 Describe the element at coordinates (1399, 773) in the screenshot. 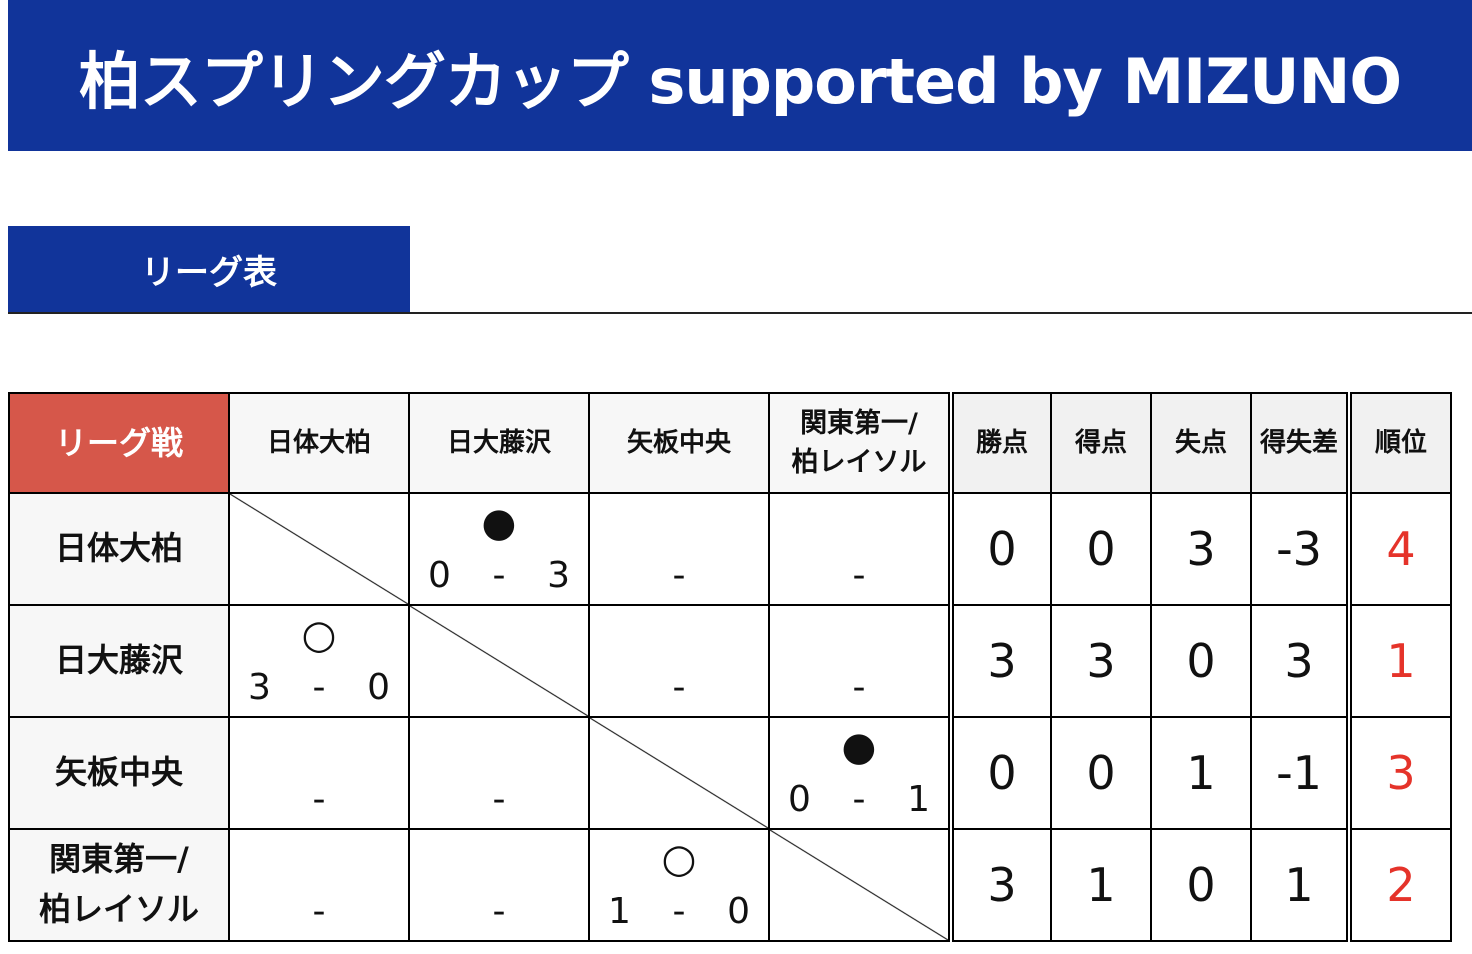

I see `stat-rank: 3` at that location.